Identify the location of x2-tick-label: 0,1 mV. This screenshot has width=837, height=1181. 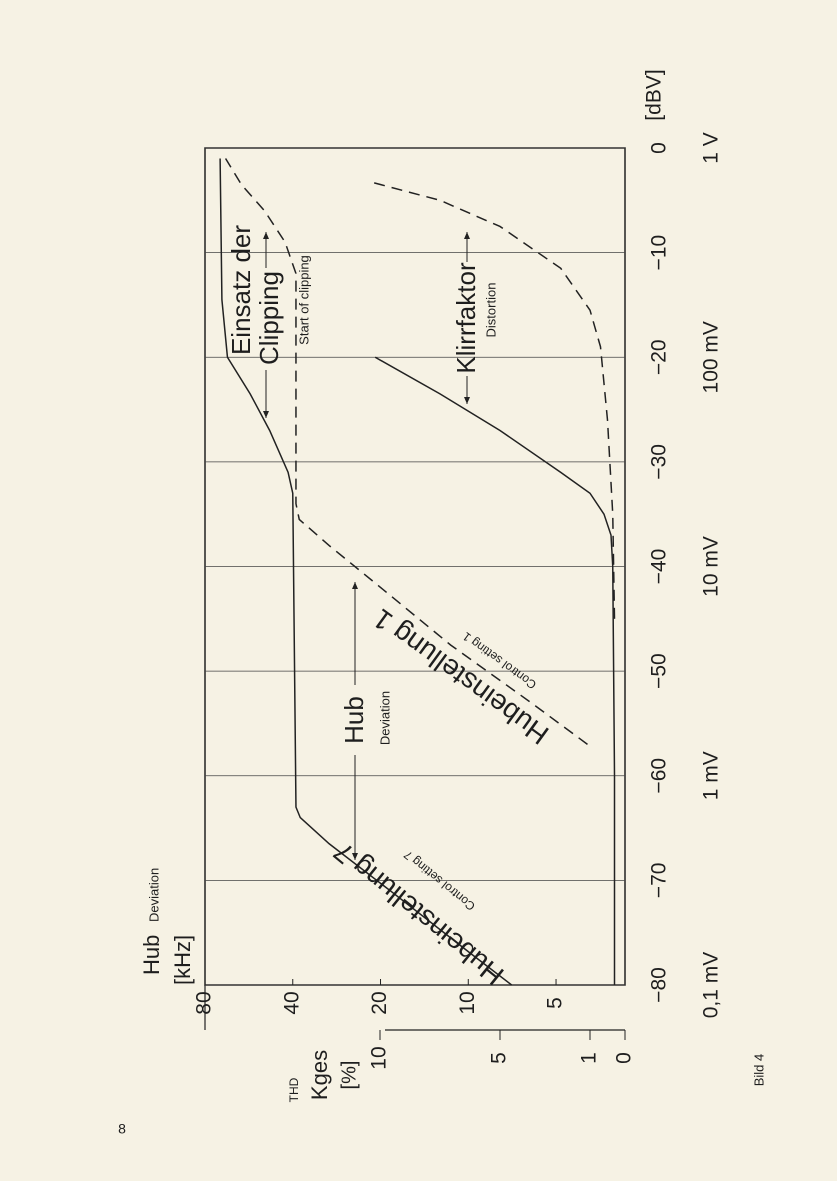
(711, 985).